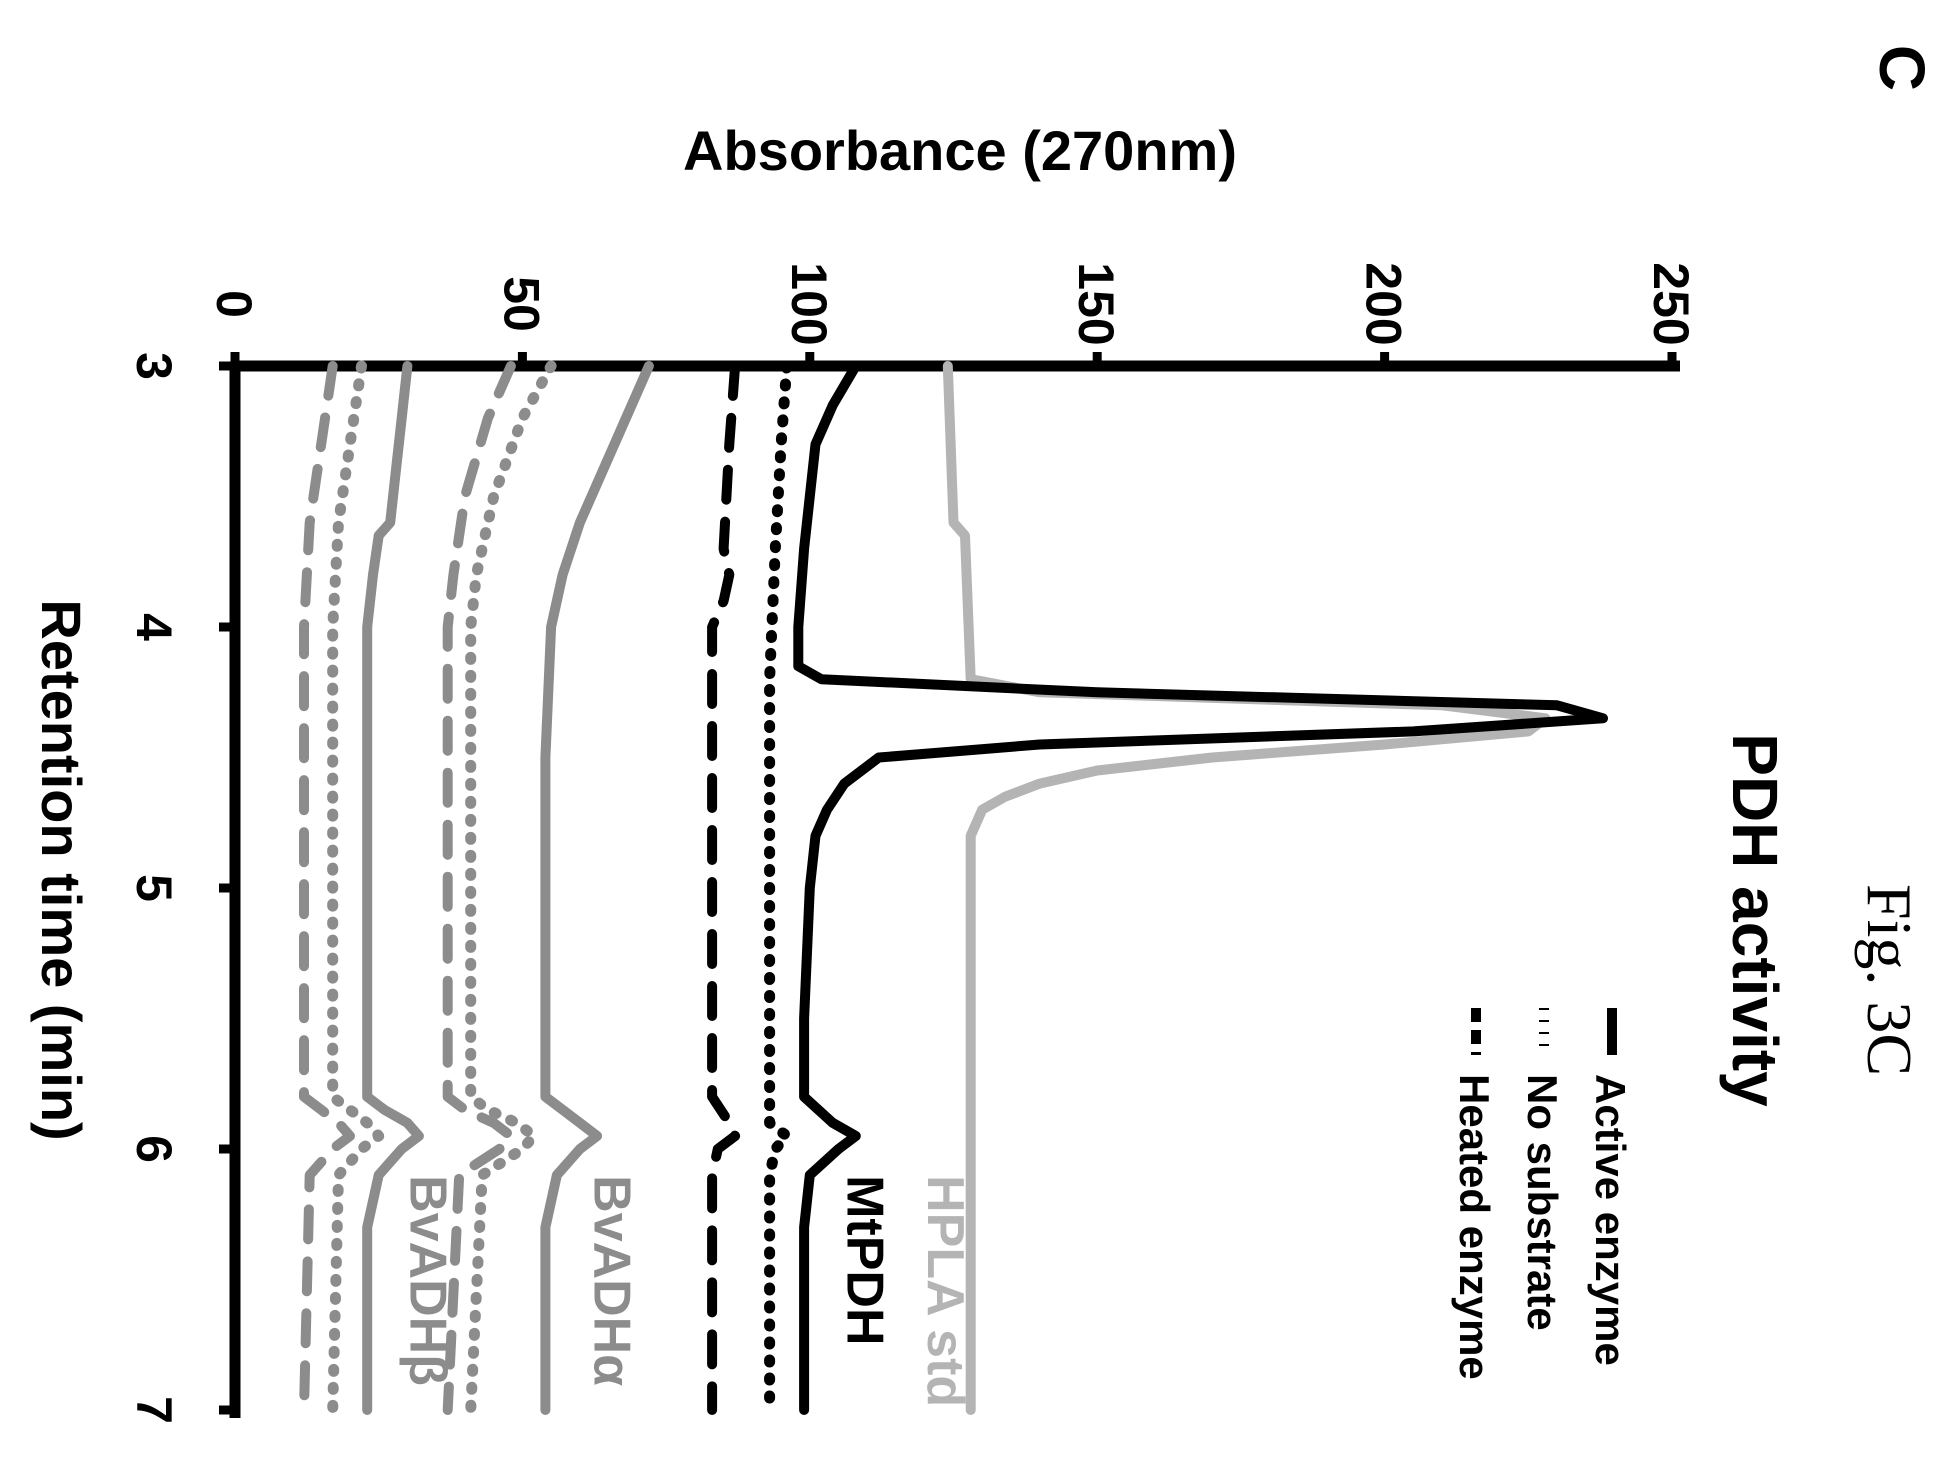 The image size is (1949, 1471). What do you see at coordinates (154, 1410) in the screenshot?
I see `x-tick-label: 7` at bounding box center [154, 1410].